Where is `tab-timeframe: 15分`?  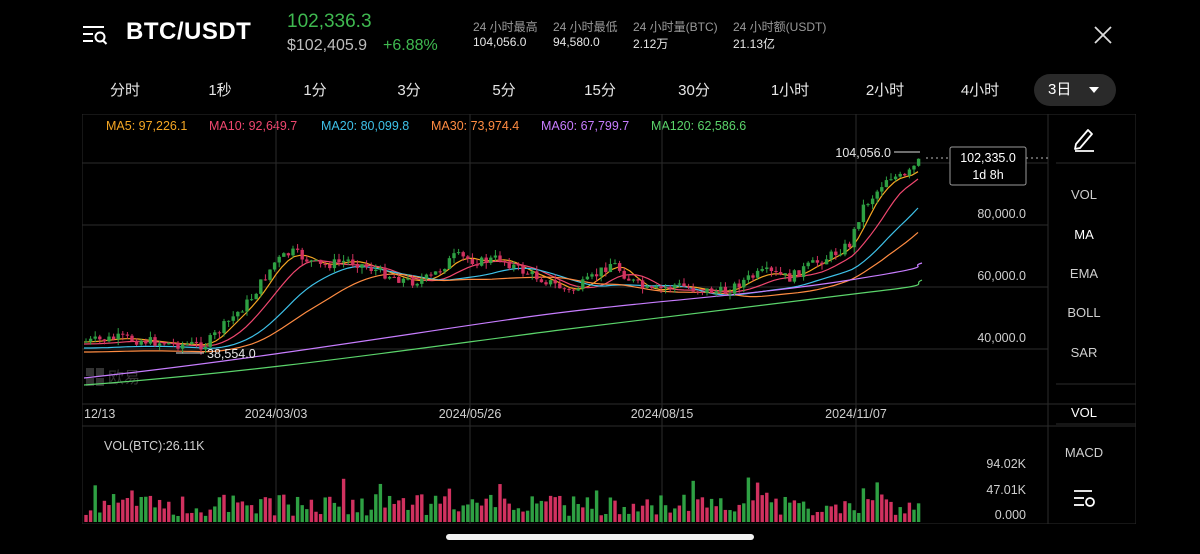
tab-timeframe: 15分 is located at coordinates (600, 90).